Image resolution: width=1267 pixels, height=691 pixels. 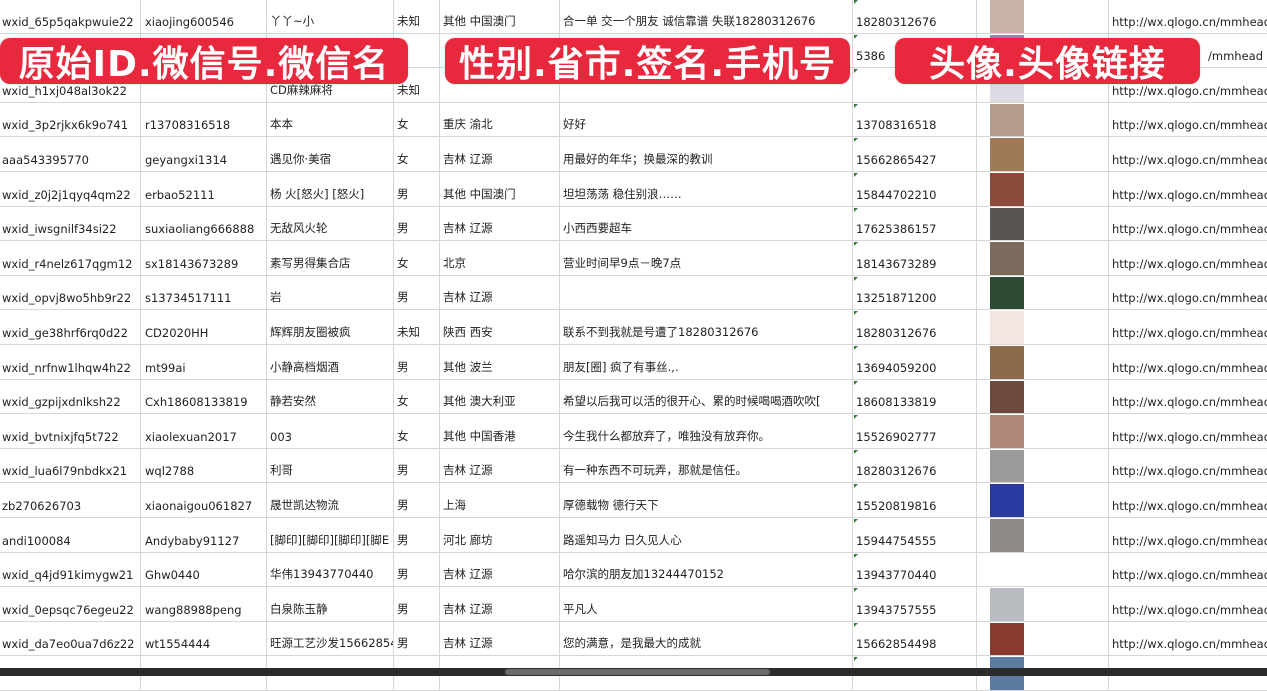 What do you see at coordinates (330, 154) in the screenshot?
I see `cell-wechat-name: 遇见你·美宿` at bounding box center [330, 154].